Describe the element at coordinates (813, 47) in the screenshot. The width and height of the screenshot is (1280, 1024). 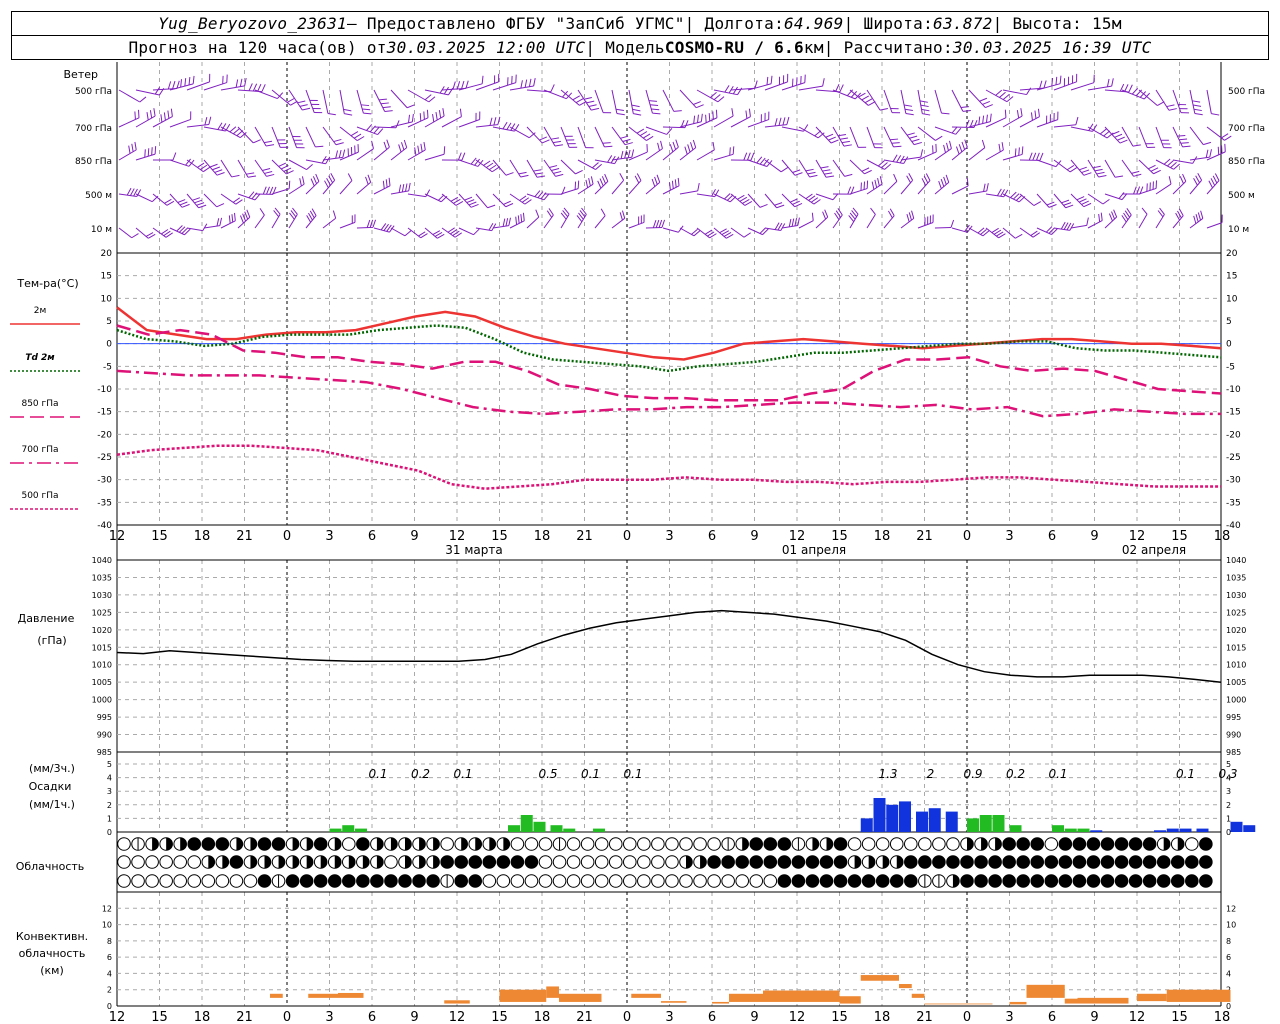
I see `model-unit: км` at that location.